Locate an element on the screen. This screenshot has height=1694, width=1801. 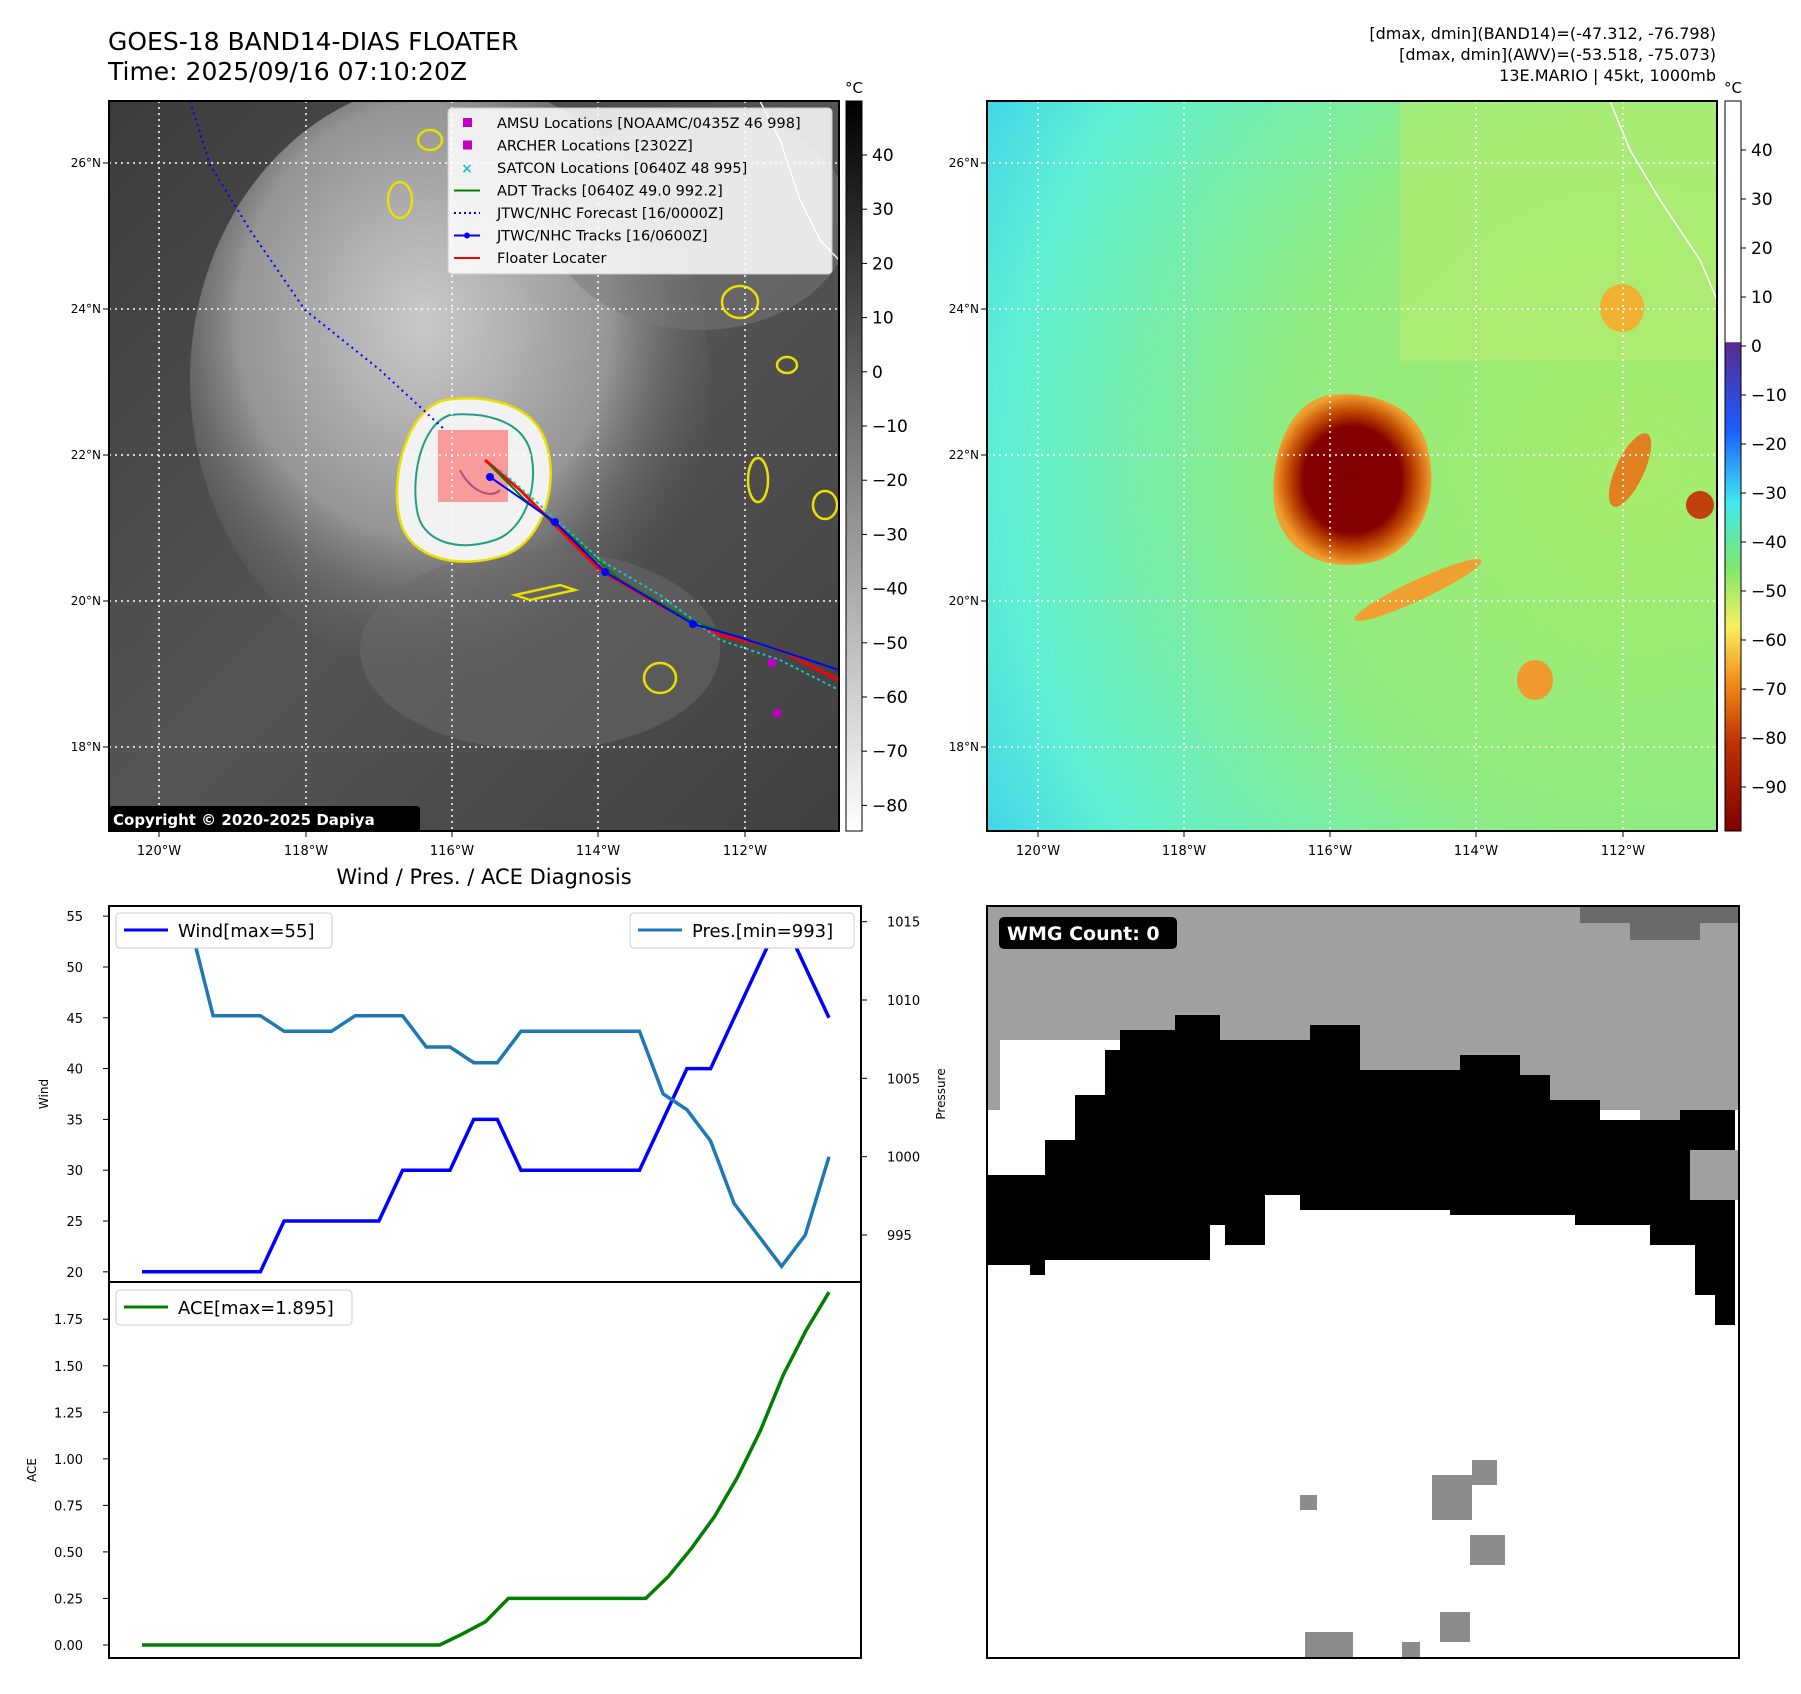
wind-series is located at coordinates (486, 1093).